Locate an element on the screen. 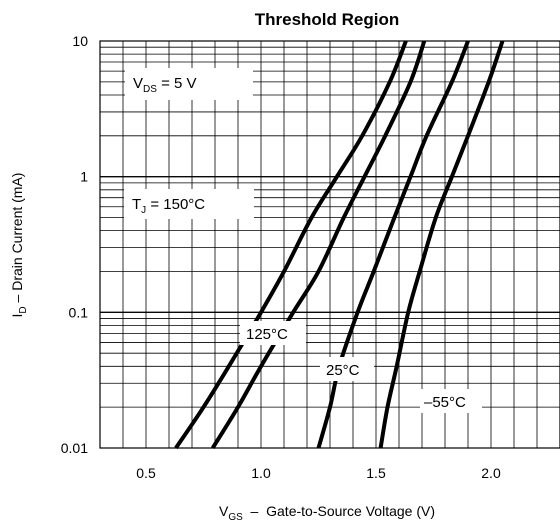 This screenshot has height=527, width=560. x-tick-label: 0.5 is located at coordinates (146, 473).